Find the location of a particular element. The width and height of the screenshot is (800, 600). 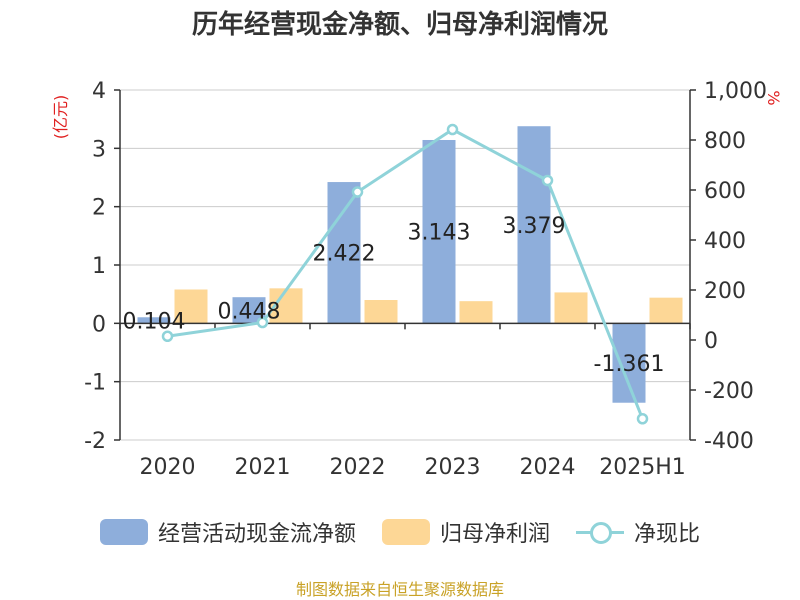

legend-item-operating-cash-flow: 经营活动现金流净额 is located at coordinates (227, 532).